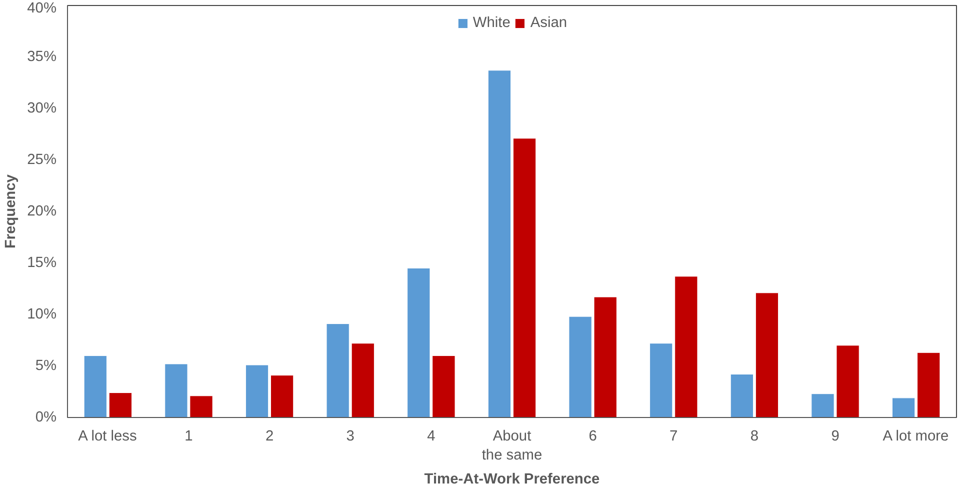 This screenshot has height=495, width=972. I want to click on x-tick-label: 4, so click(431, 436).